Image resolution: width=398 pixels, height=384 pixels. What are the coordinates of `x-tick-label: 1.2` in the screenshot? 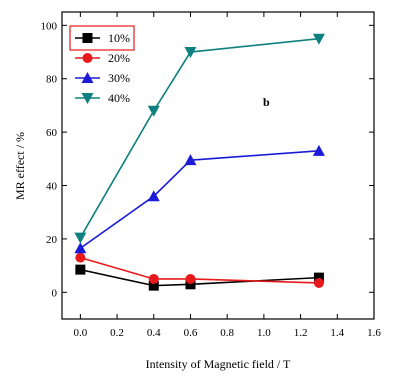 It's located at (301, 333).